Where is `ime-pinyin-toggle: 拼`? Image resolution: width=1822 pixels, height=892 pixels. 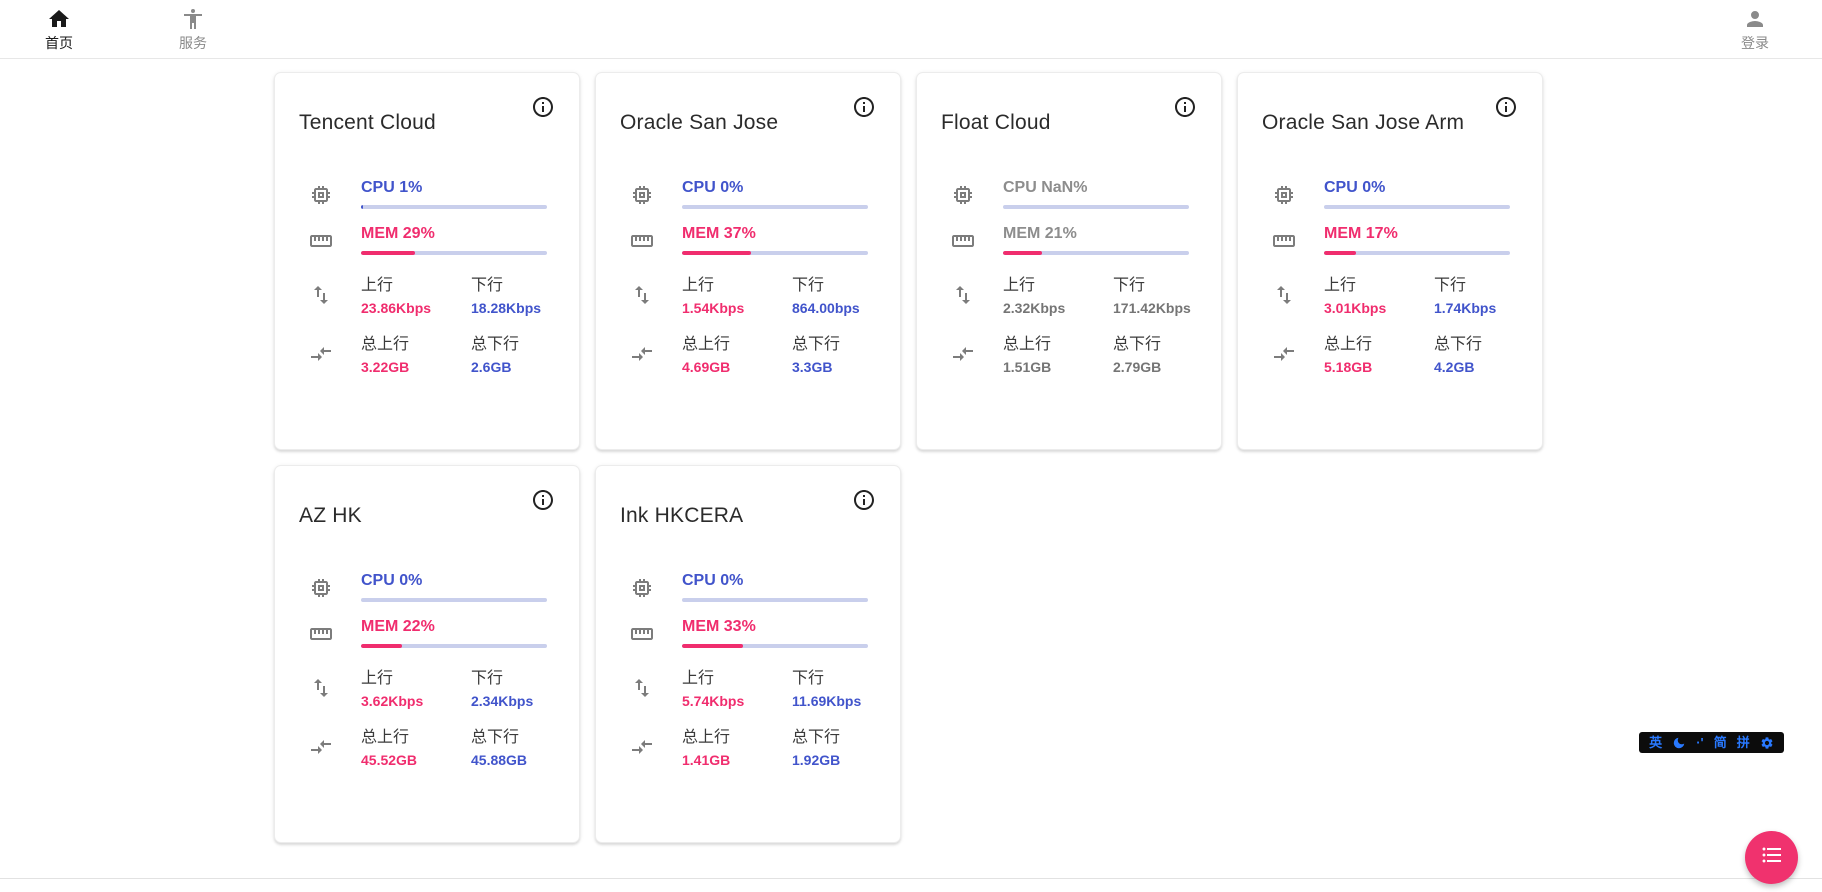
ime-pinyin-toggle: 拼 is located at coordinates (1743, 742).